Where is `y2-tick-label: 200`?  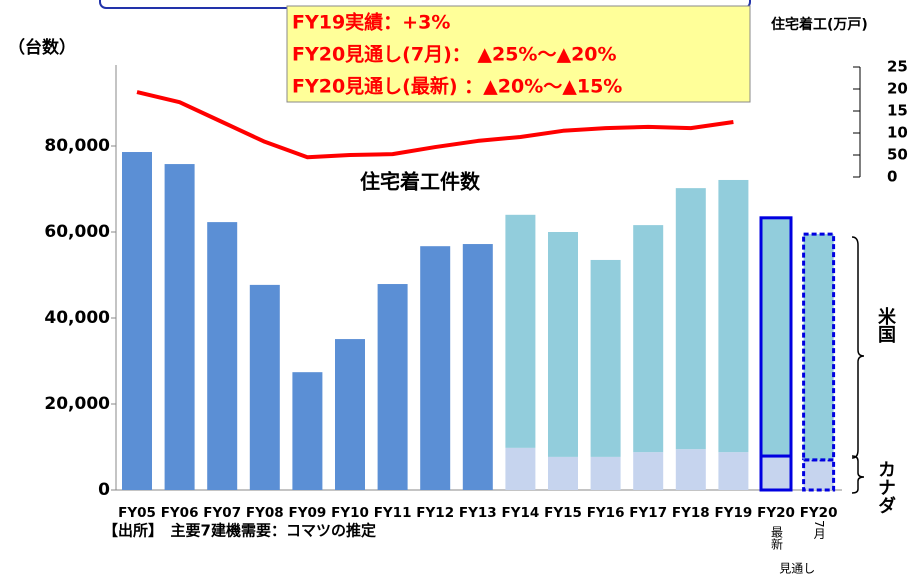 y2-tick-label: 200 is located at coordinates (897, 89).